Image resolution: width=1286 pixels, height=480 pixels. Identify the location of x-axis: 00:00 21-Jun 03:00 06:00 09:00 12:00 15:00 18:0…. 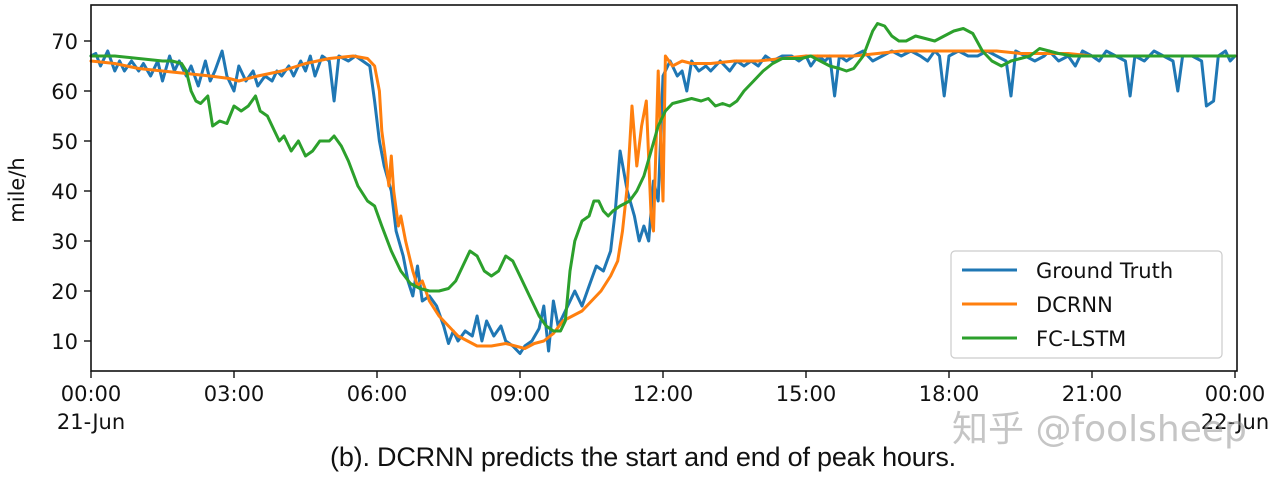
(663, 402).